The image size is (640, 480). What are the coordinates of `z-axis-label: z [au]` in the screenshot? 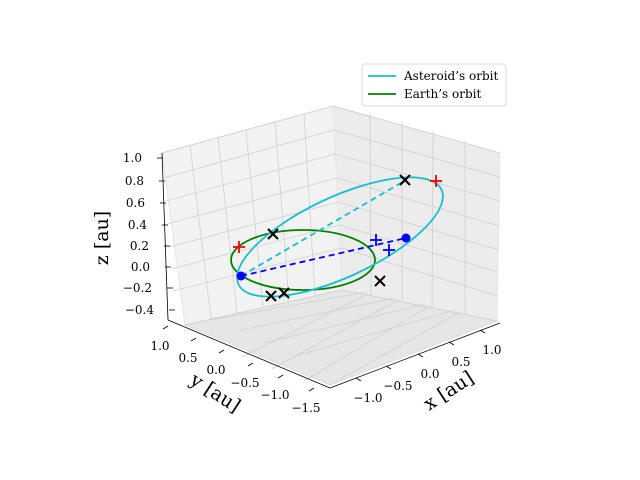 It's located at (102, 238).